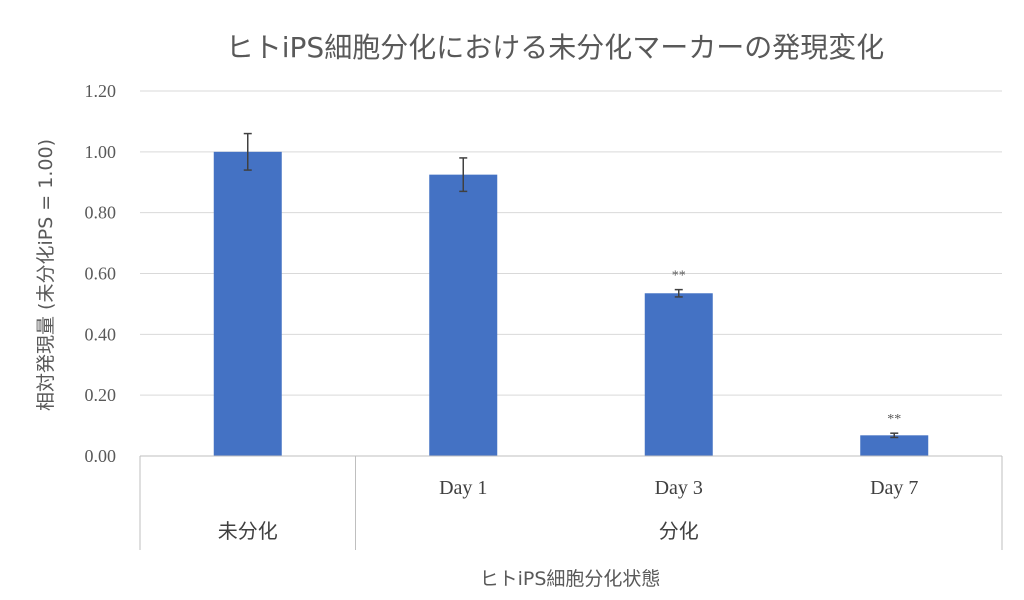 This screenshot has width=1024, height=600. What do you see at coordinates (787, 348) in the screenshot?
I see `significance-labels: ** **` at bounding box center [787, 348].